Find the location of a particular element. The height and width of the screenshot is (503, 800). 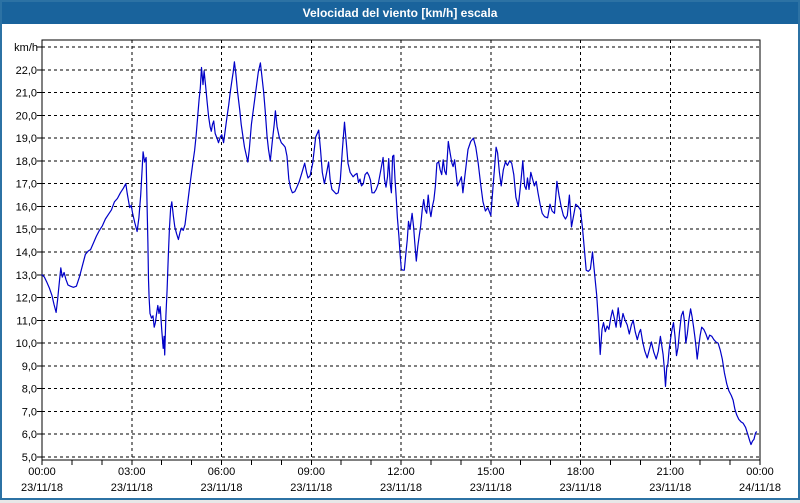

y-tick-label: 6,0 is located at coordinates (29, 435).